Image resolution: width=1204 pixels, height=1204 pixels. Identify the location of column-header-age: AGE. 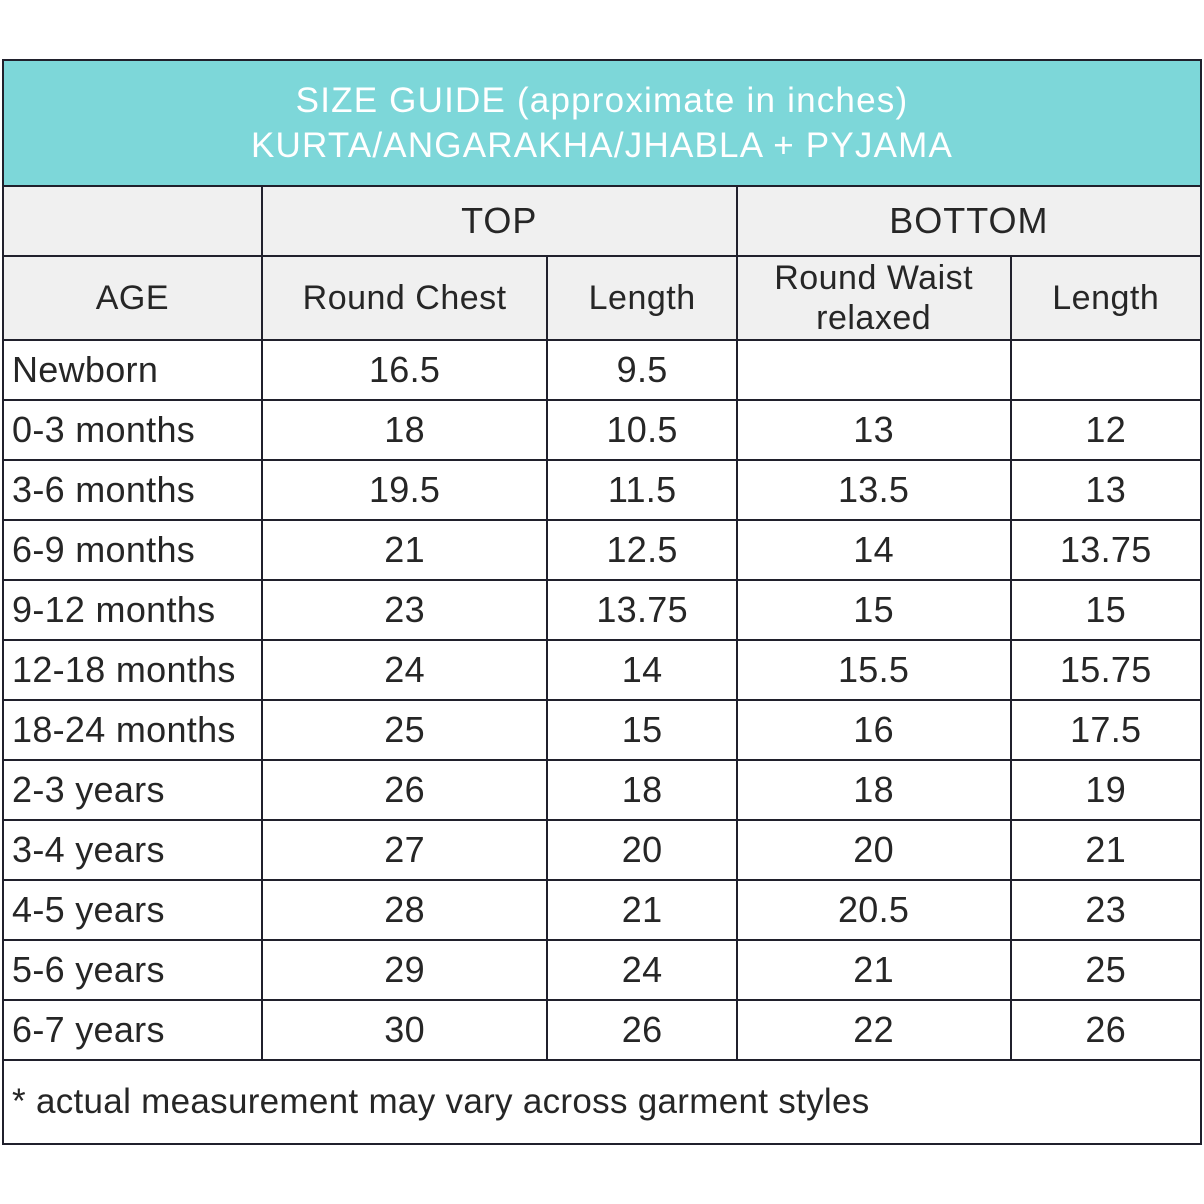
(132, 298).